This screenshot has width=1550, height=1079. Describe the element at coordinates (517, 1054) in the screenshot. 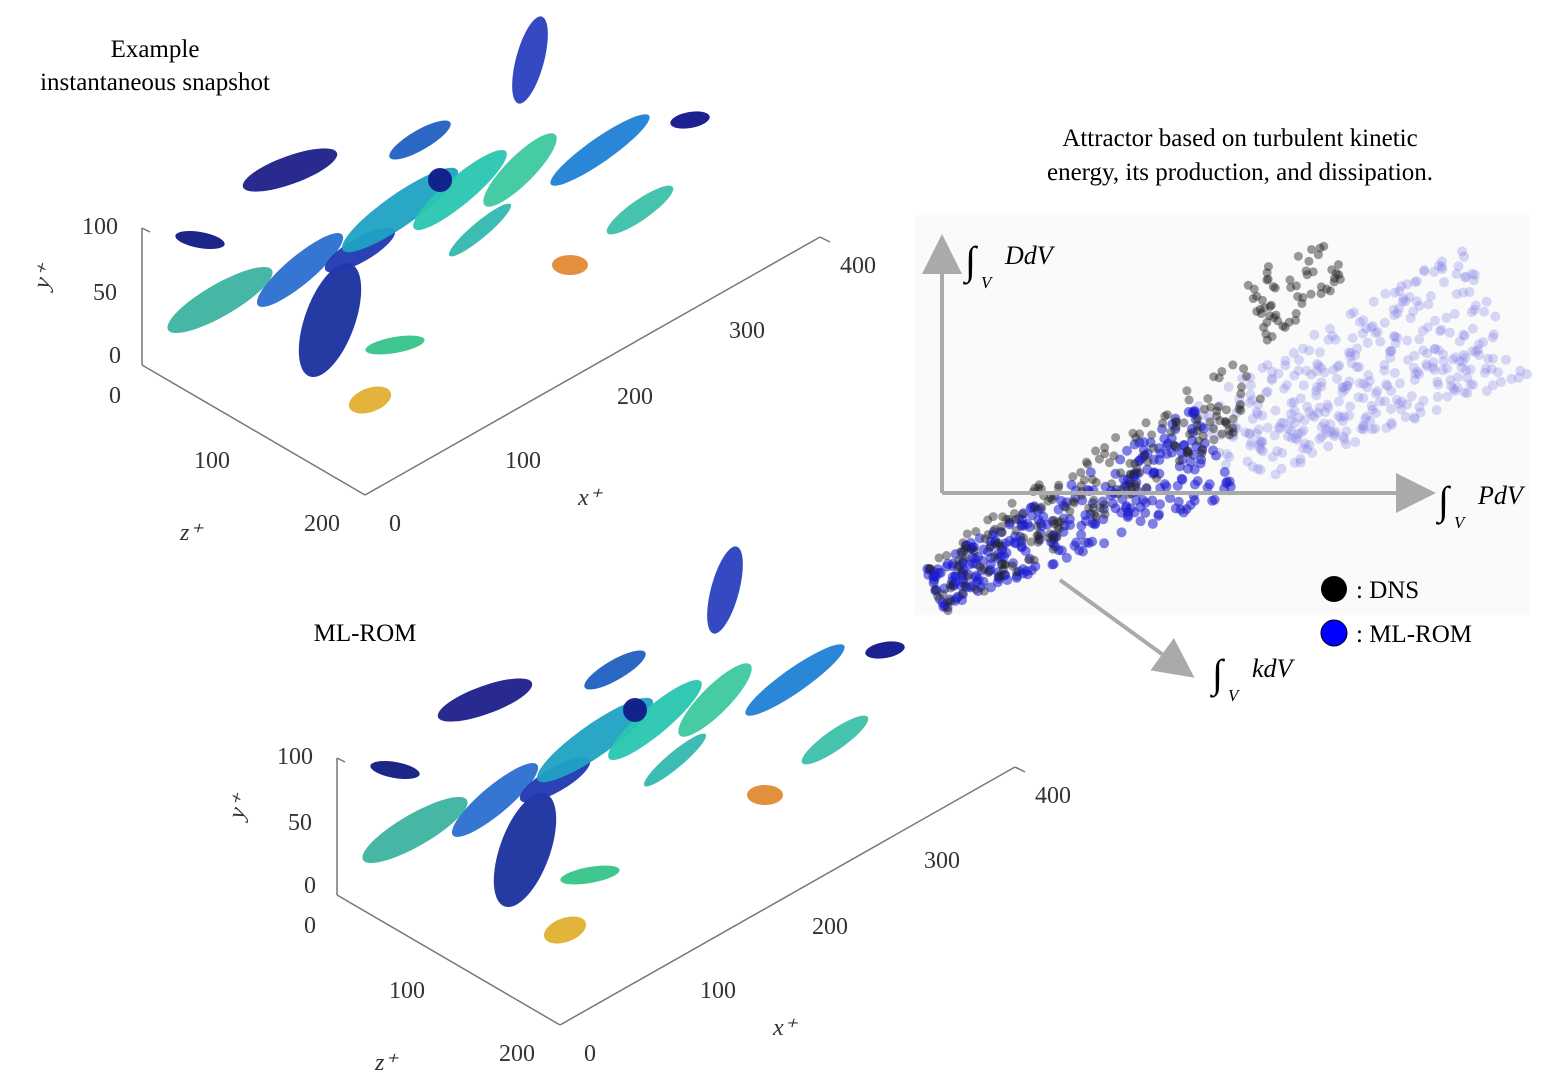

I see `z-tick-label: 200` at that location.